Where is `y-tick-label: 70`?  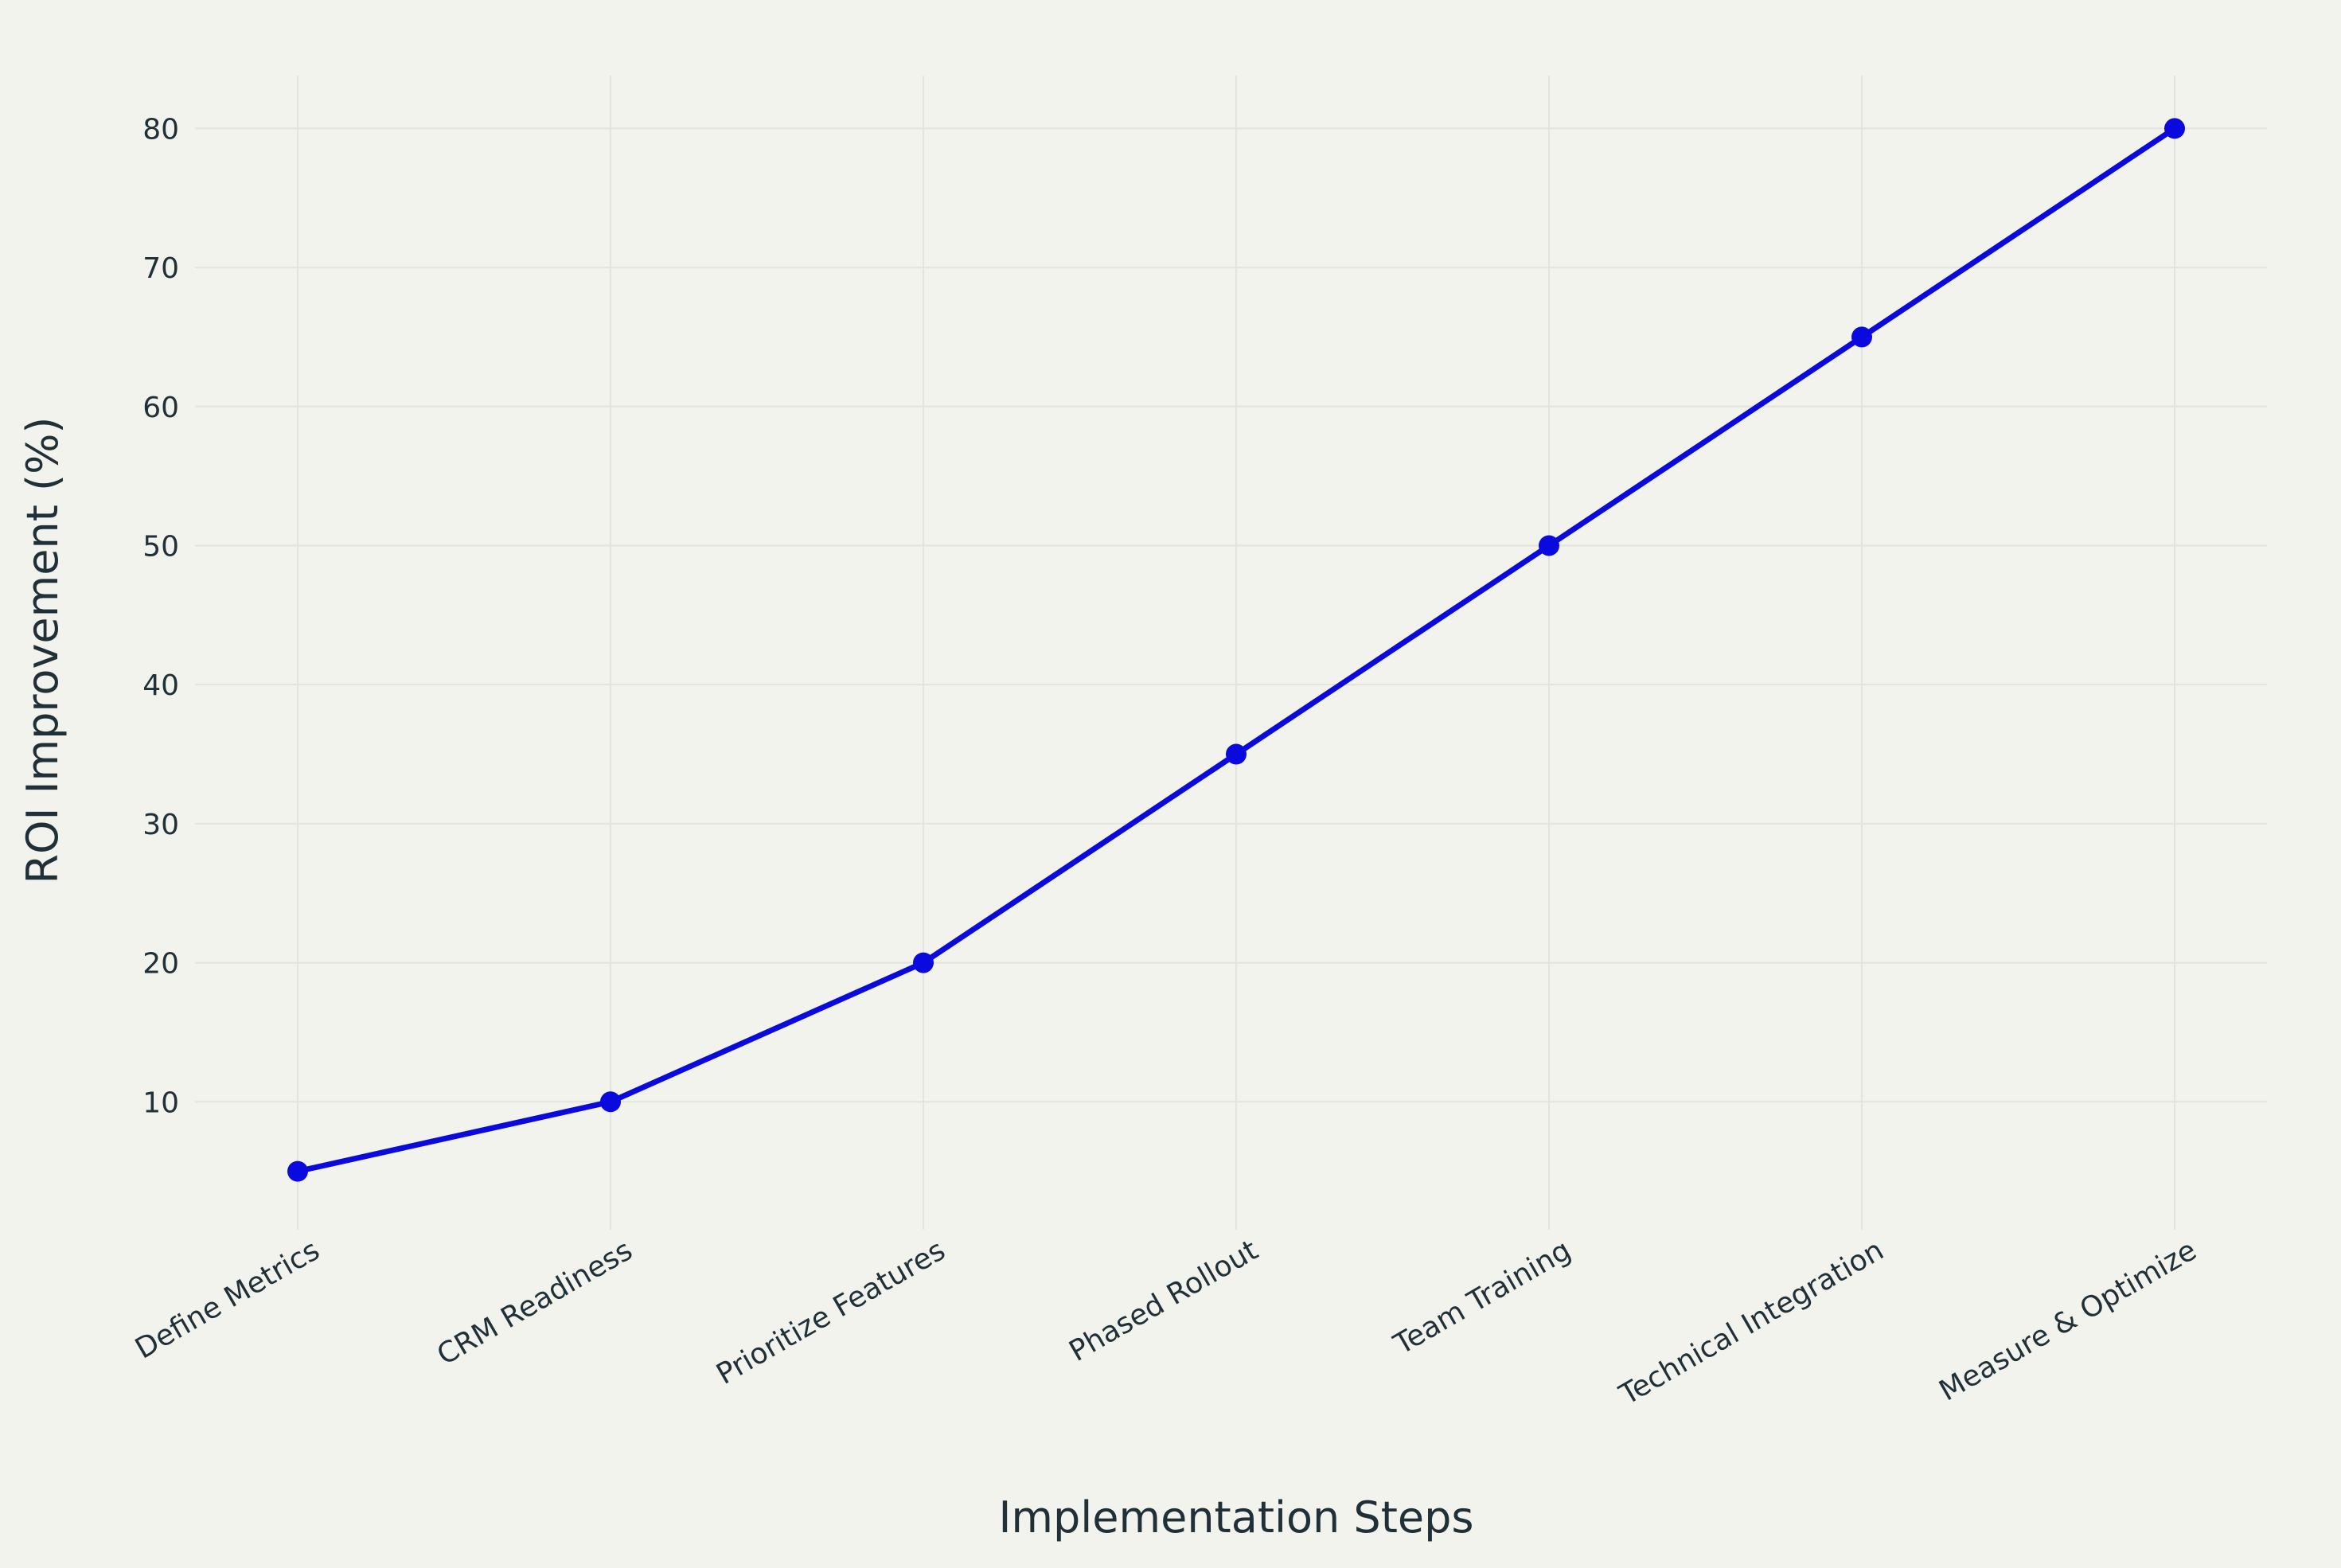 y-tick-label: 70 is located at coordinates (161, 269).